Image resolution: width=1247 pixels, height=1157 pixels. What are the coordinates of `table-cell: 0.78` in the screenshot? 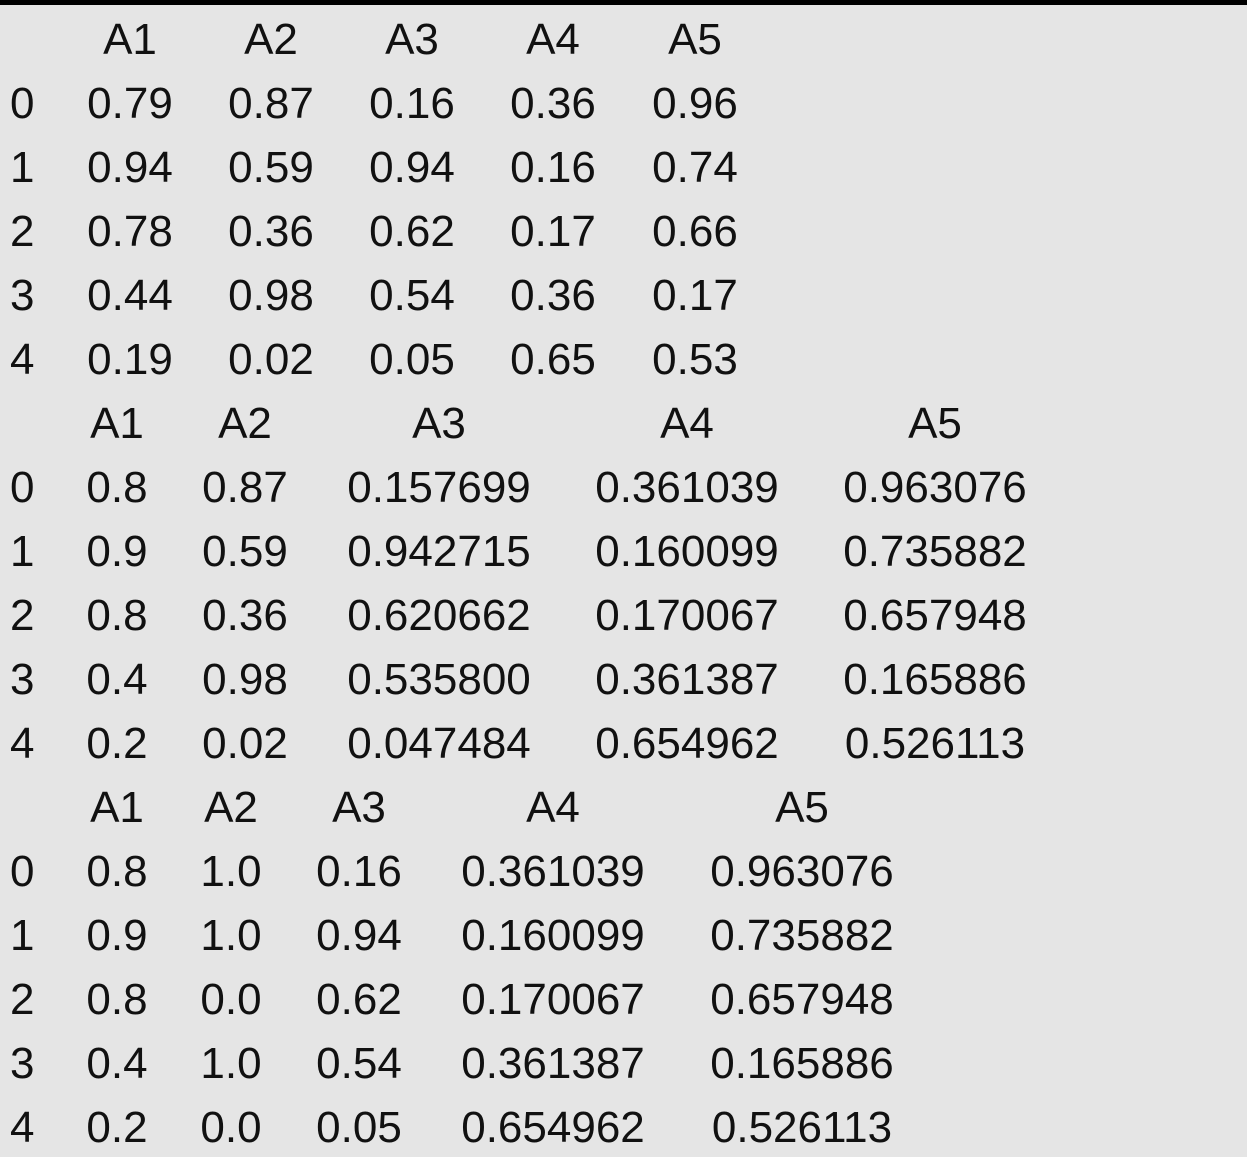 It's located at (130, 231).